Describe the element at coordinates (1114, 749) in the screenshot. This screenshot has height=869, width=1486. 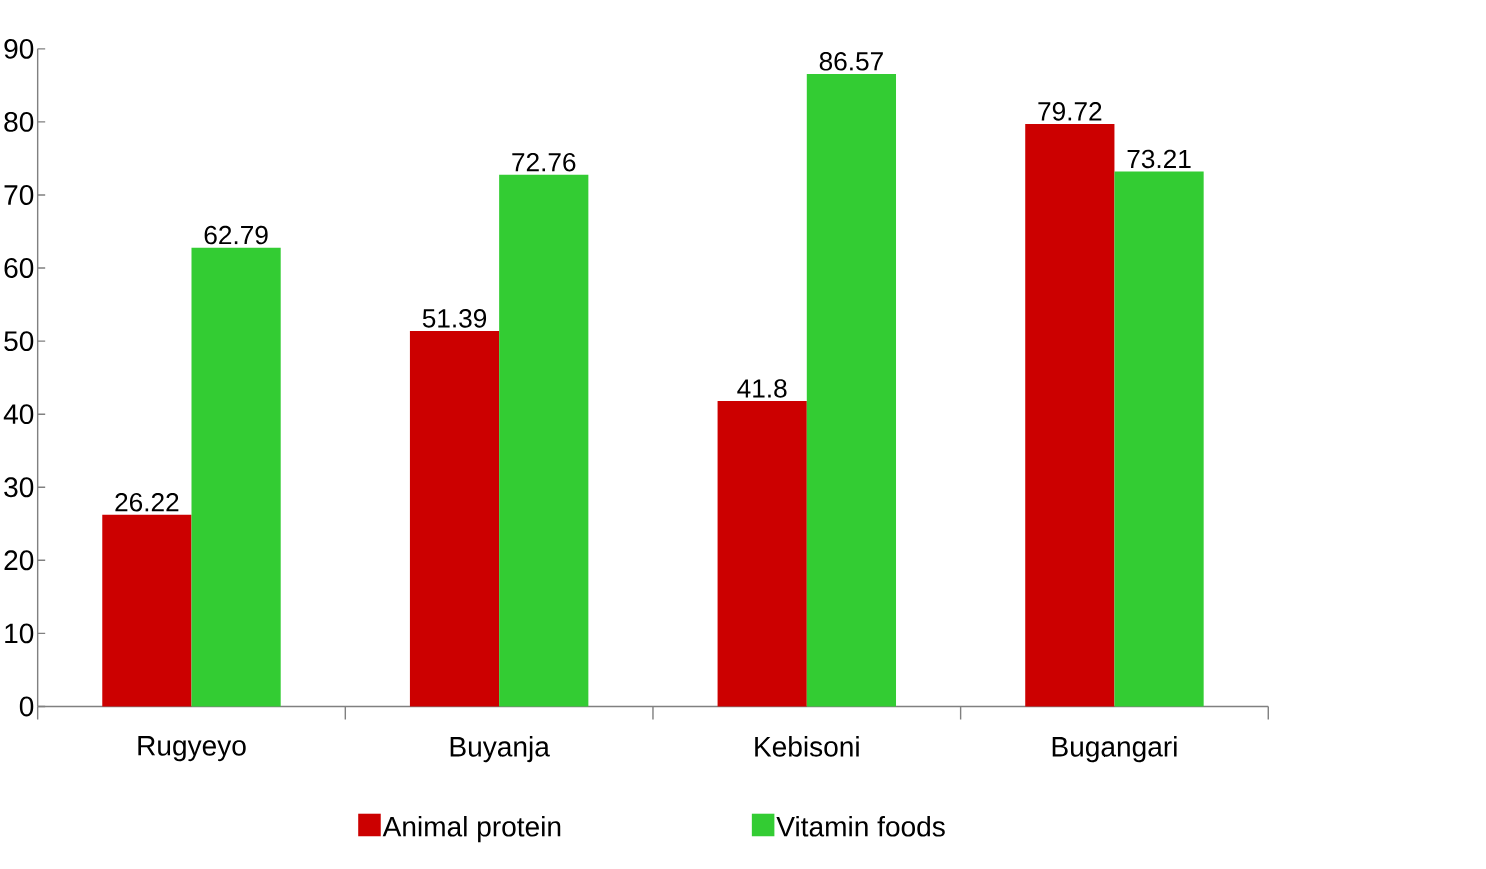
I see `x-tick-label: Bugangari` at that location.